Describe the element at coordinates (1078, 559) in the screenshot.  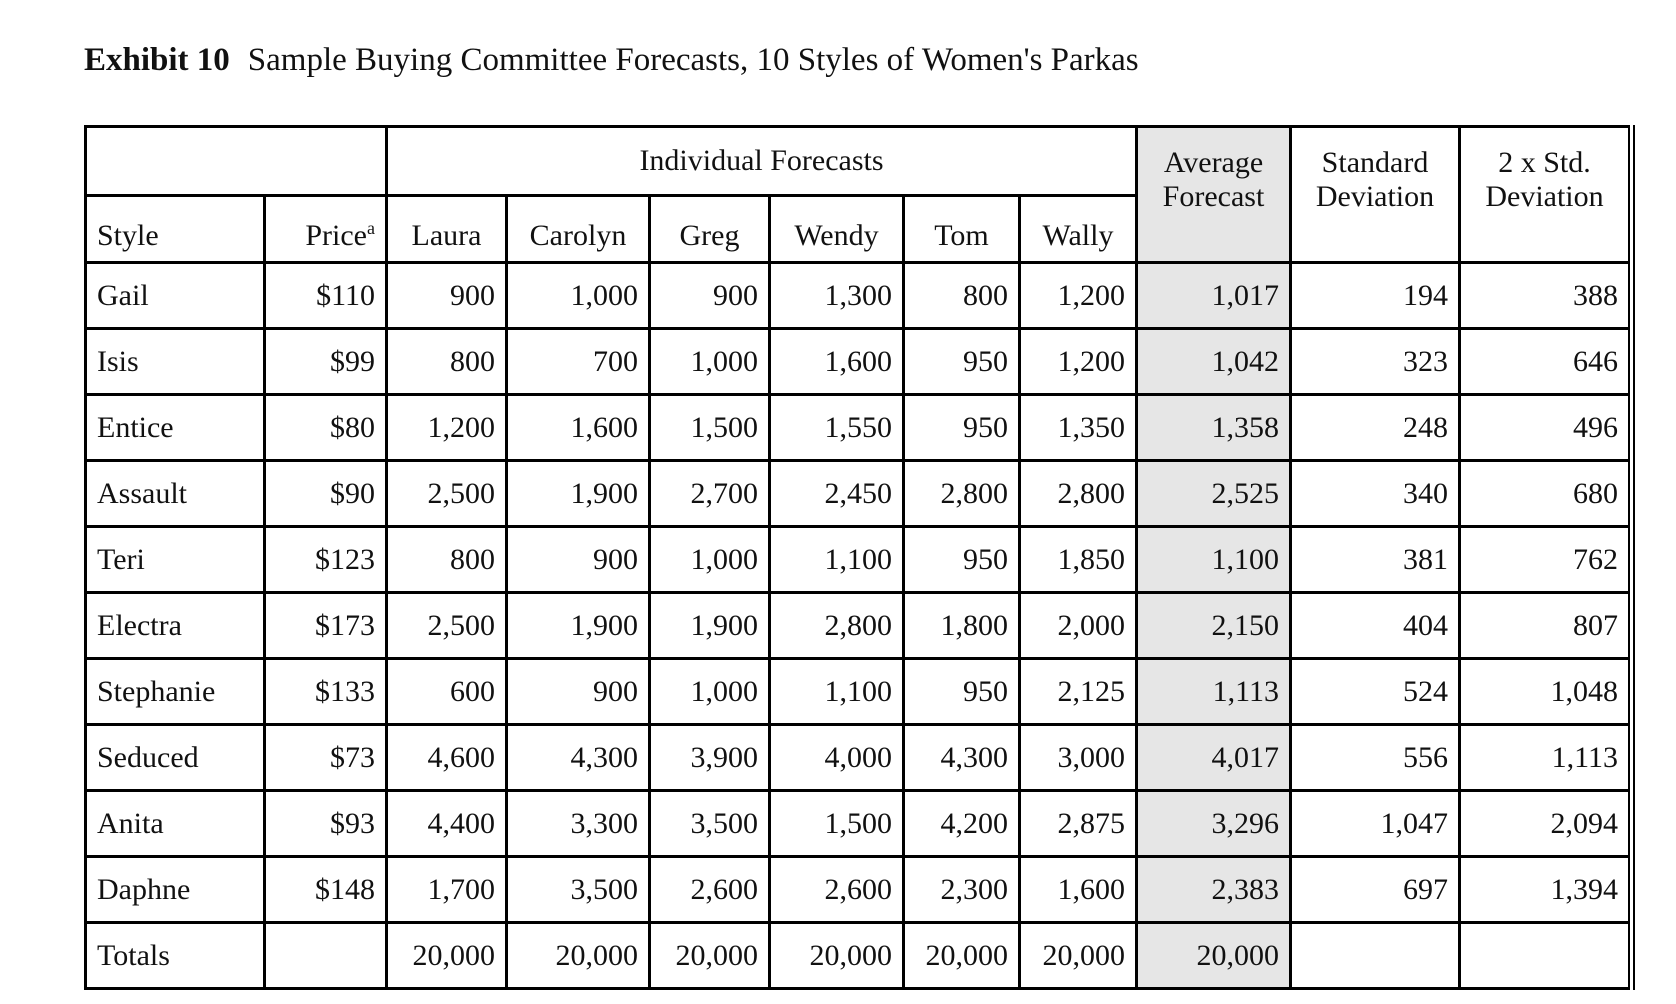
I see `forecast-cell: 1,850` at that location.